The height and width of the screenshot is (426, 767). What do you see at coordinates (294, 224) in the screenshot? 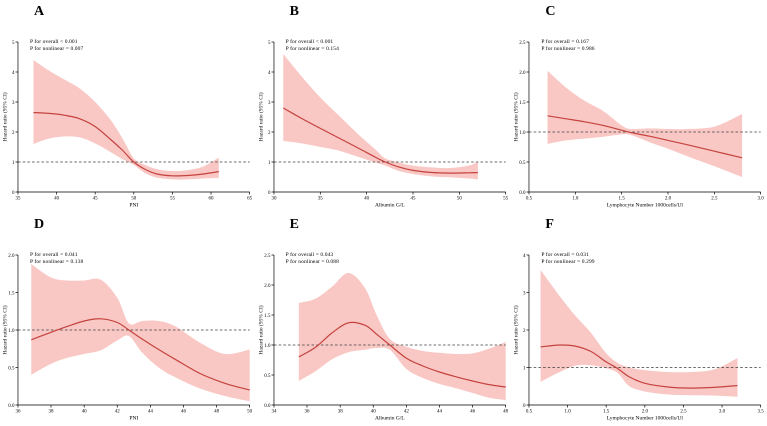
I see `panel-letter-e: E` at bounding box center [294, 224].